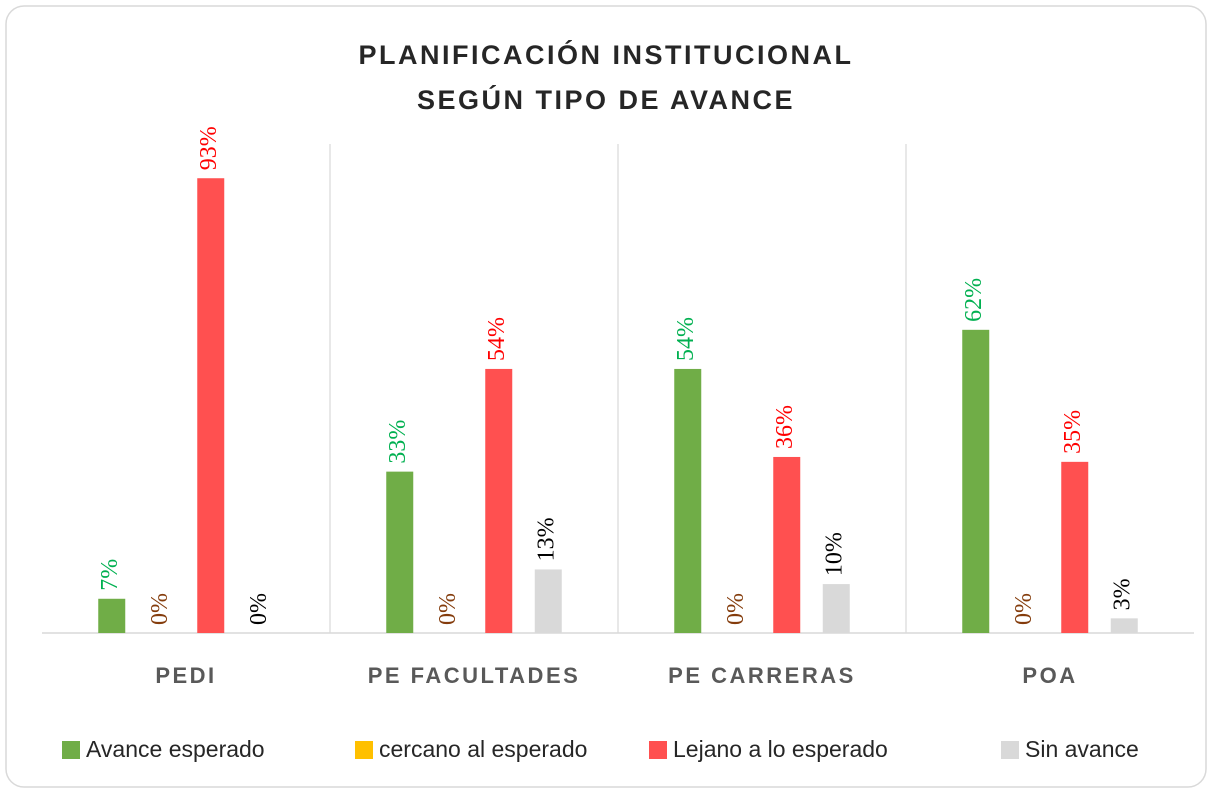 The height and width of the screenshot is (793, 1212). Describe the element at coordinates (606, 99) in the screenshot. I see `chart-title: SEGÚN TIPO DE AVANCE` at that location.